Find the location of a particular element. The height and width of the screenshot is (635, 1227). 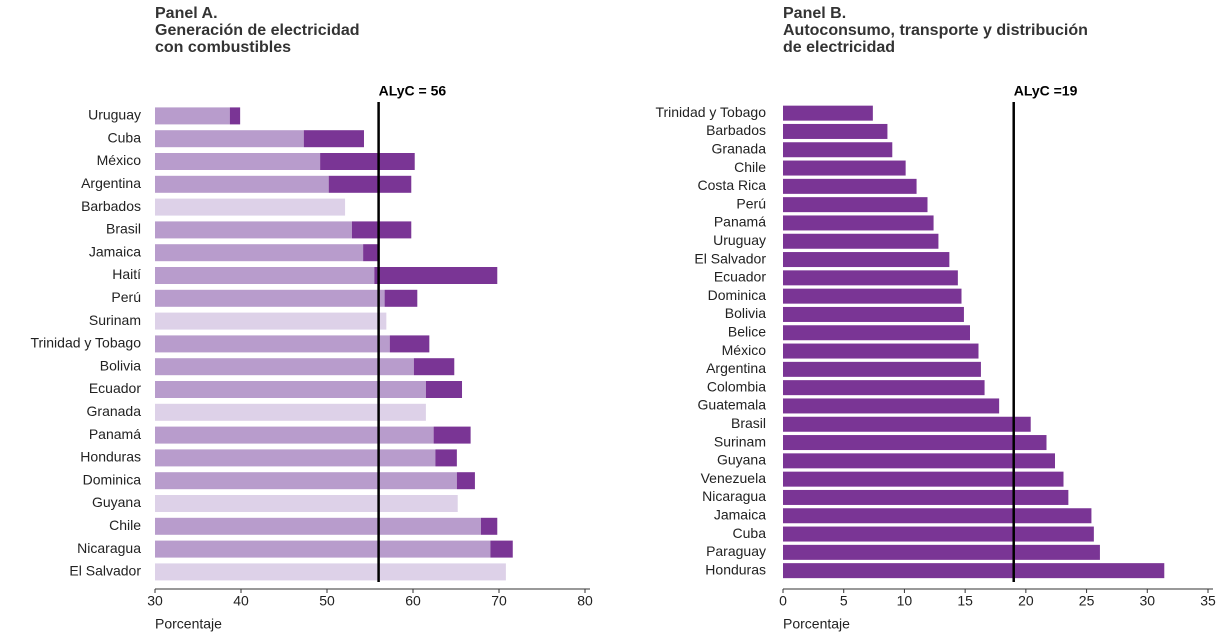

x-tick-label: 60 is located at coordinates (413, 601).